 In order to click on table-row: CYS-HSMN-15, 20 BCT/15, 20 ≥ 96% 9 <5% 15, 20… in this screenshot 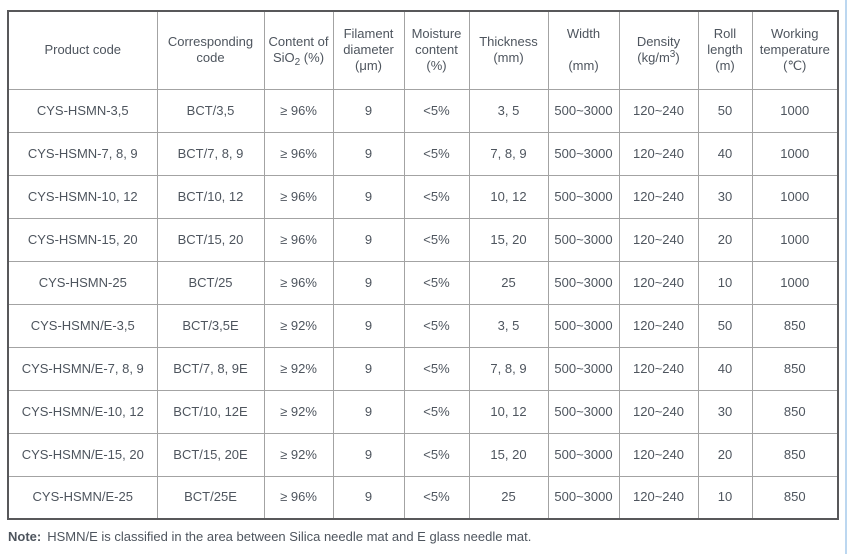, I will do `click(423, 239)`.